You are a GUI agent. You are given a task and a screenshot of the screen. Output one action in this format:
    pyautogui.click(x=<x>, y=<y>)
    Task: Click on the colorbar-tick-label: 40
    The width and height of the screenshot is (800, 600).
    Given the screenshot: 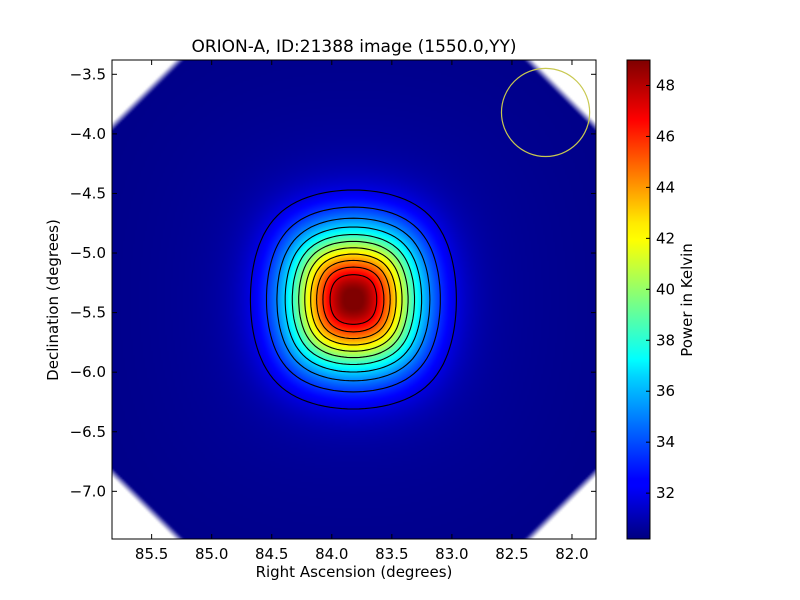 What is the action you would take?
    pyautogui.click(x=665, y=289)
    